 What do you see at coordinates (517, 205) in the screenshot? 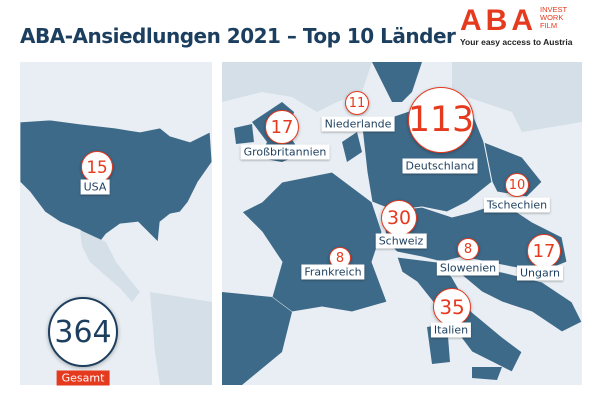
I see `country-label-tschechien: Tschechien` at bounding box center [517, 205].